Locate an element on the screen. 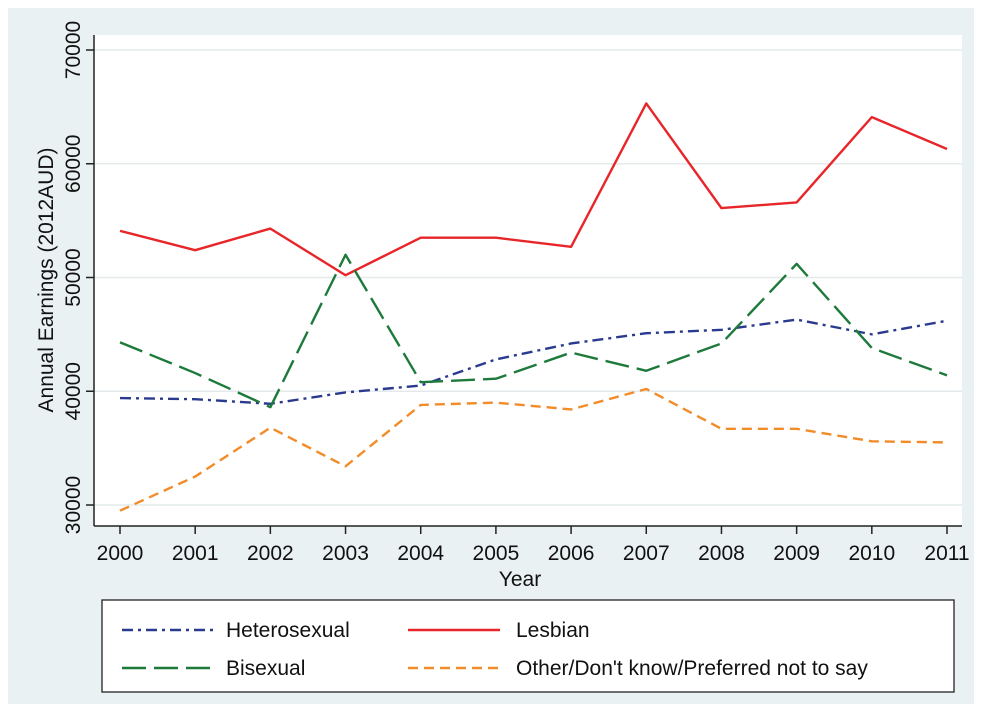 This screenshot has height=713, width=985. legend-box is located at coordinates (528, 646).